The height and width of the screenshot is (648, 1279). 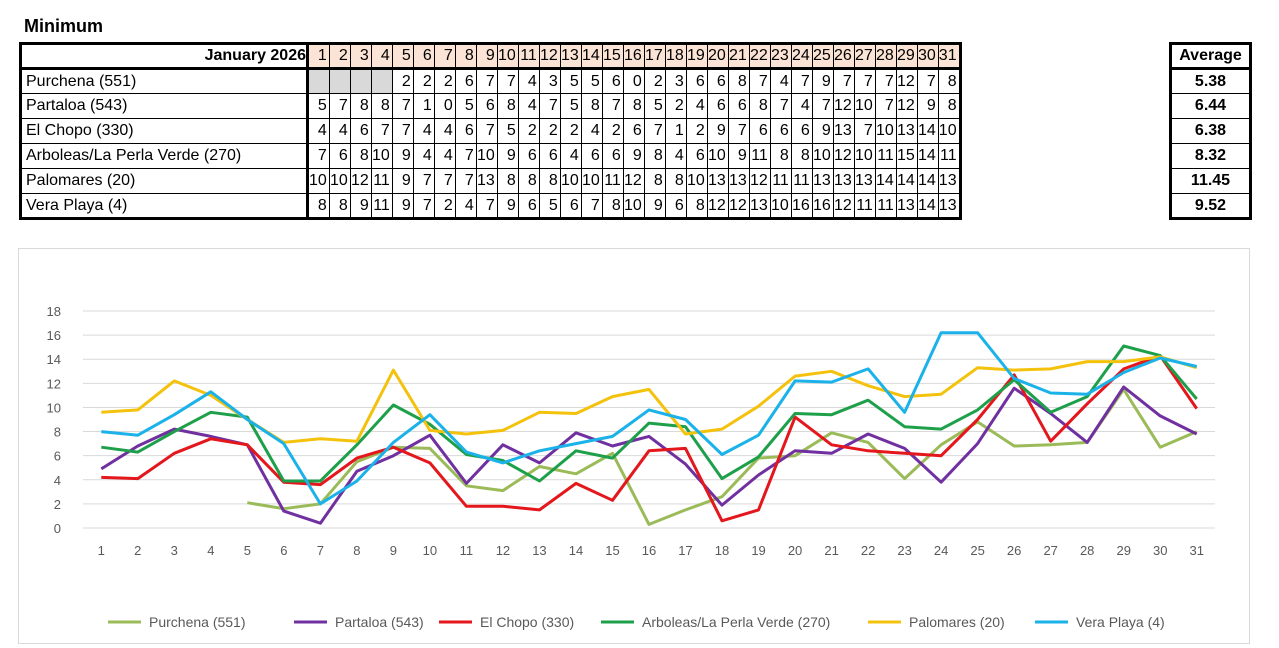 What do you see at coordinates (164, 156) in the screenshot?
I see `station-name: Arboleas/La Perla Verde (270)` at bounding box center [164, 156].